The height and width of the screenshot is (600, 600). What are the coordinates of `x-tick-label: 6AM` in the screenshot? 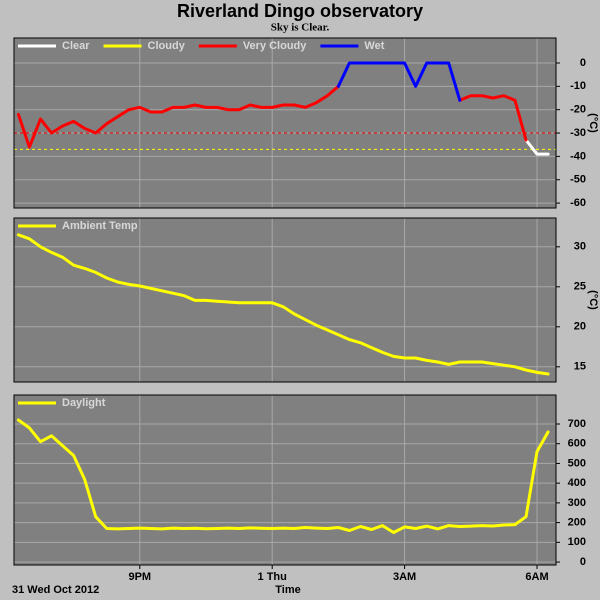 It's located at (536, 577).